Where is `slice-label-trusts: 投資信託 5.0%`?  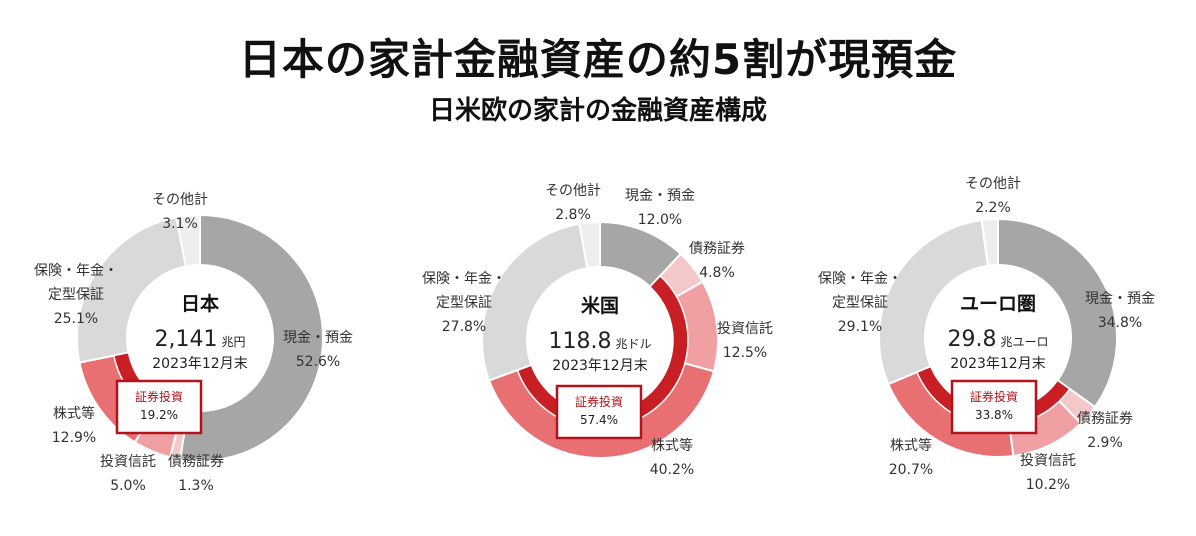
slice-label-trusts: 投資信託 5.0% is located at coordinates (128, 474).